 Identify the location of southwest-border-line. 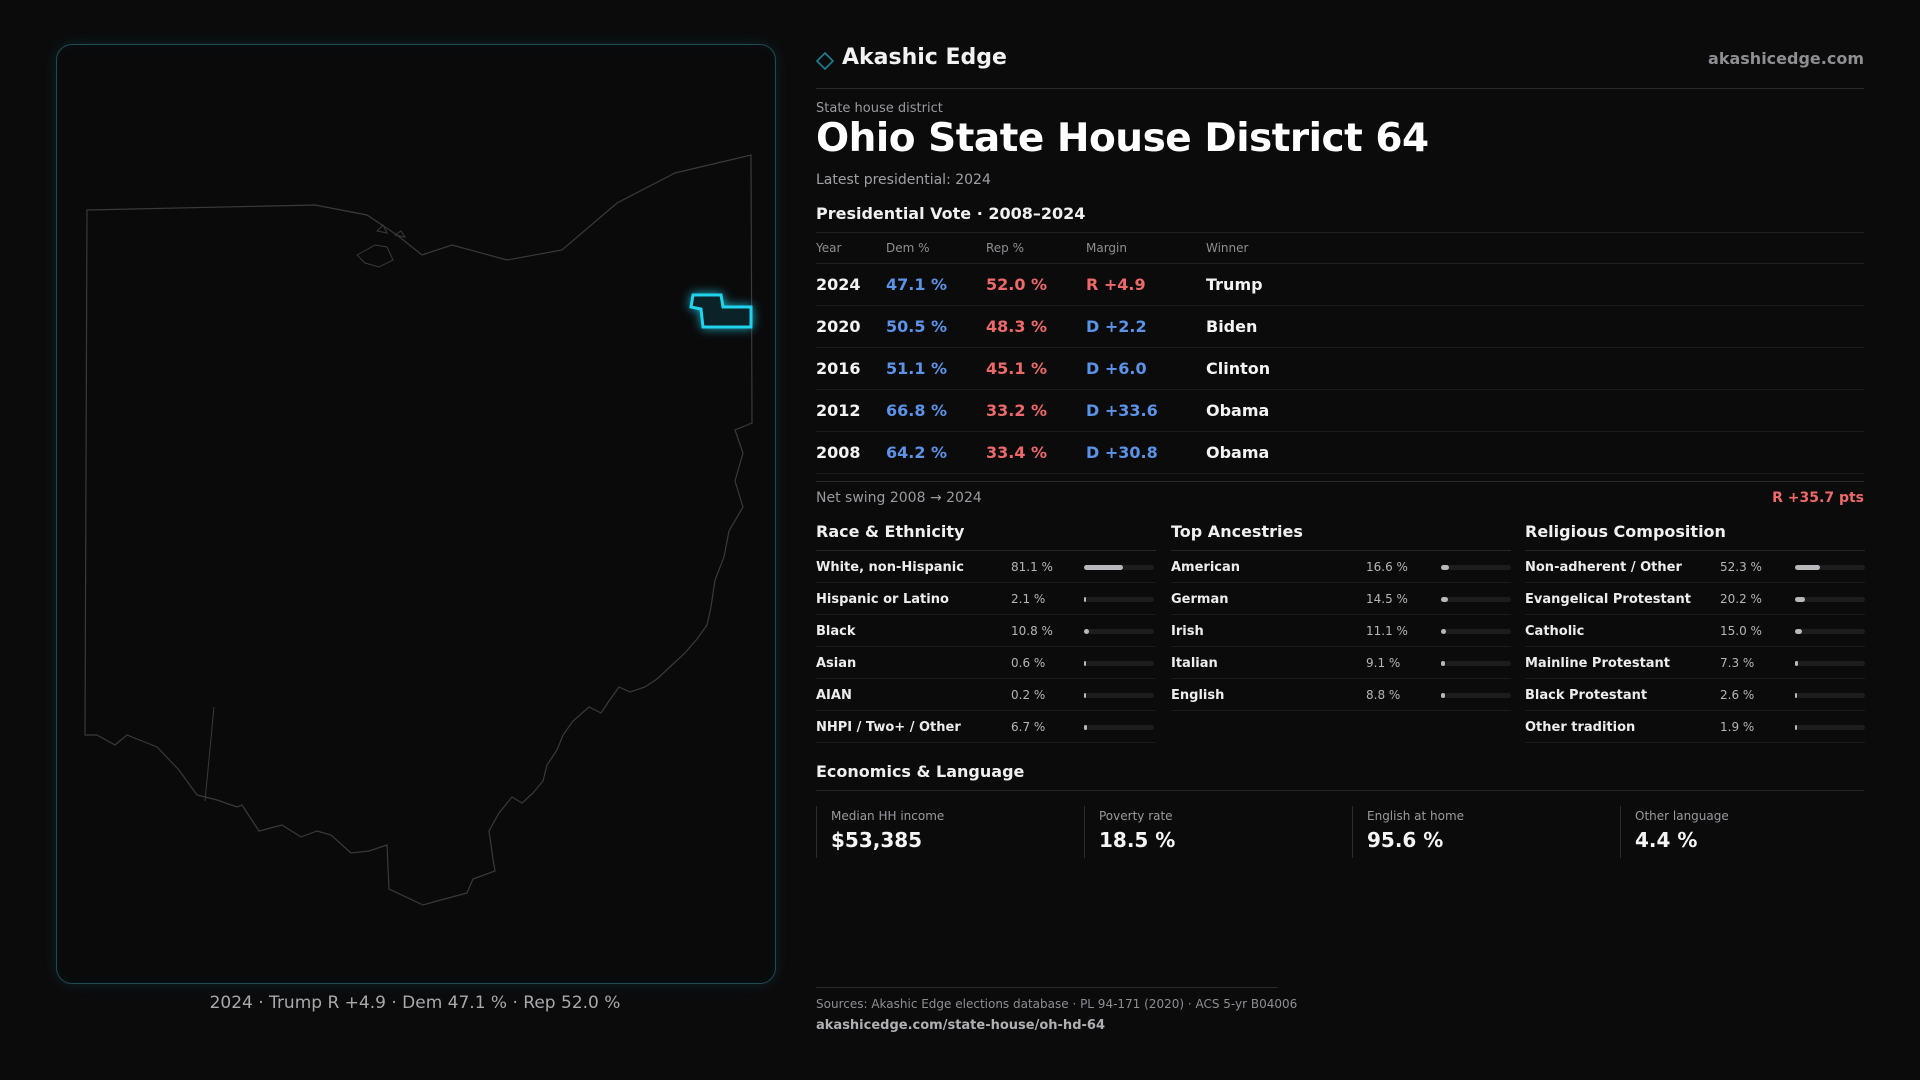
(209, 754).